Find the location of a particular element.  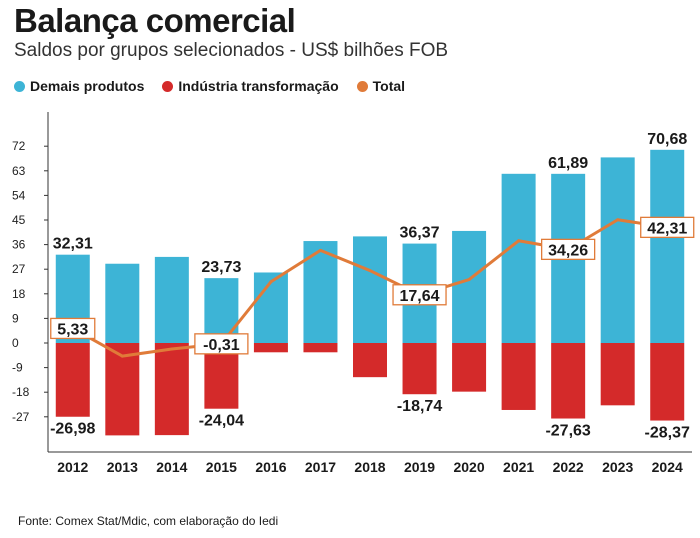

x-tick-label: 2020 is located at coordinates (468, 467).